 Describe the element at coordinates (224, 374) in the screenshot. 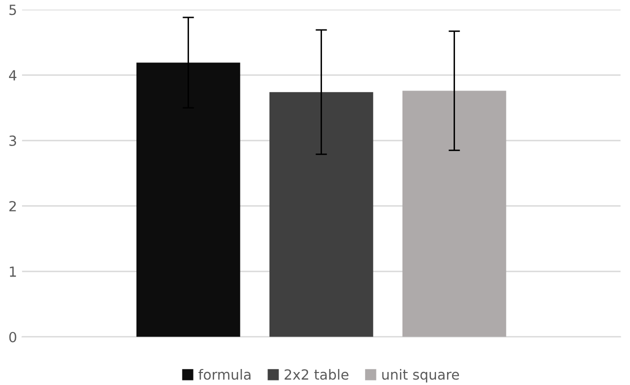

I see `legend-label: formula` at that location.